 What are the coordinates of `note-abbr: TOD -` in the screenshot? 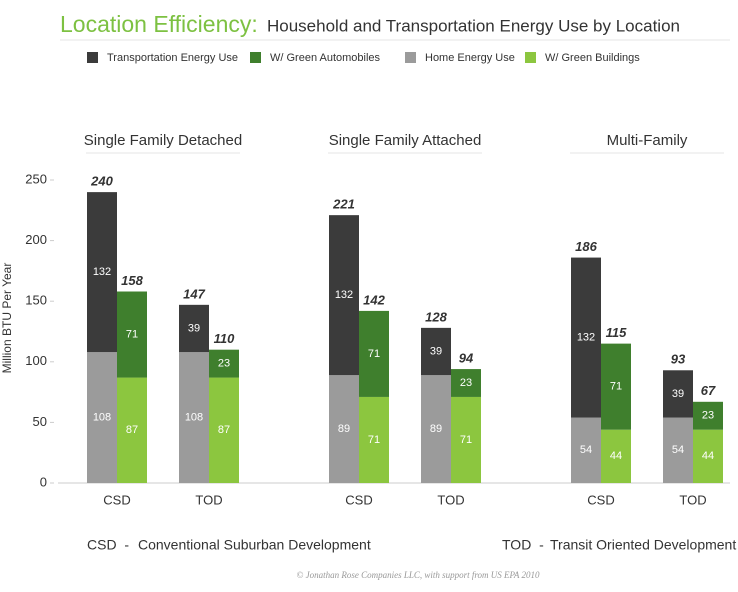 It's located at (523, 545).